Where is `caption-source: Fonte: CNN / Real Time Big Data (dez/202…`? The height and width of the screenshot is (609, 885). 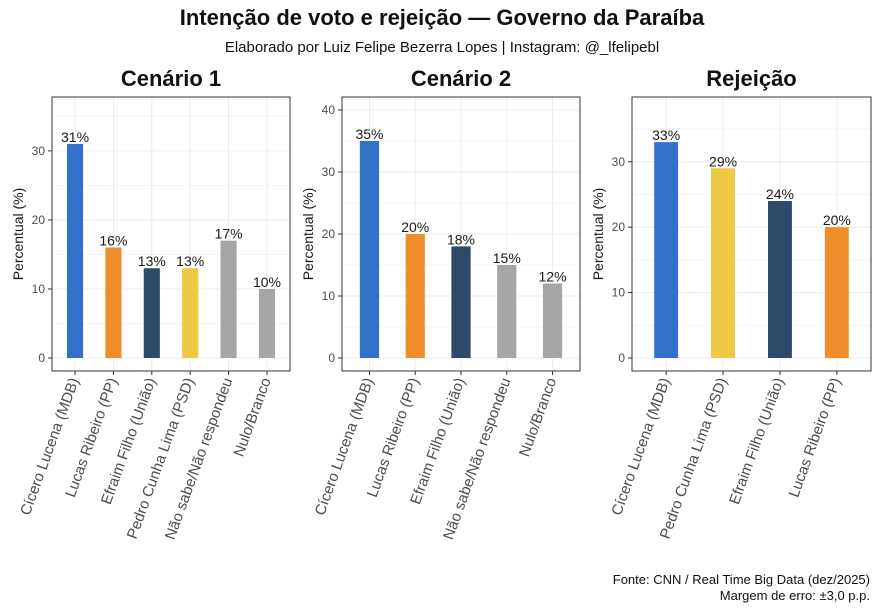
caption-source: Fonte: CNN / Real Time Big Data (dez/202… is located at coordinates (741, 579).